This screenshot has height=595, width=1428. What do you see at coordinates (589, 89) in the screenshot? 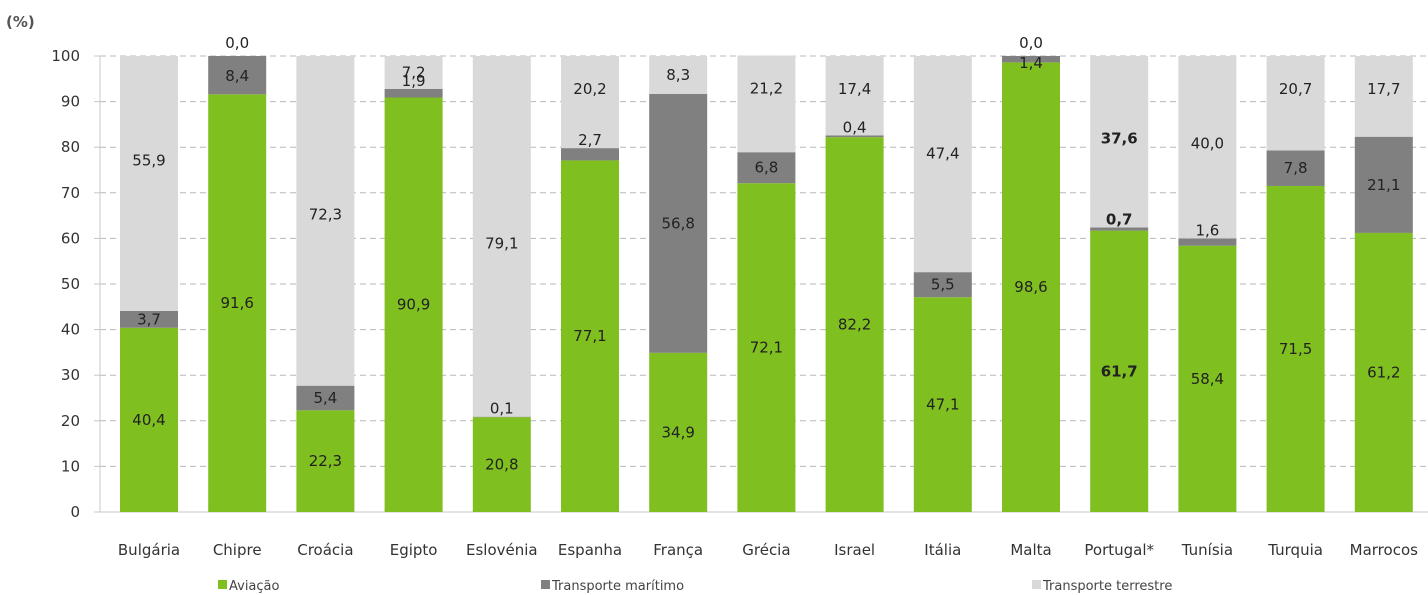
I see `data-label-2-5: 20,2` at bounding box center [589, 89].